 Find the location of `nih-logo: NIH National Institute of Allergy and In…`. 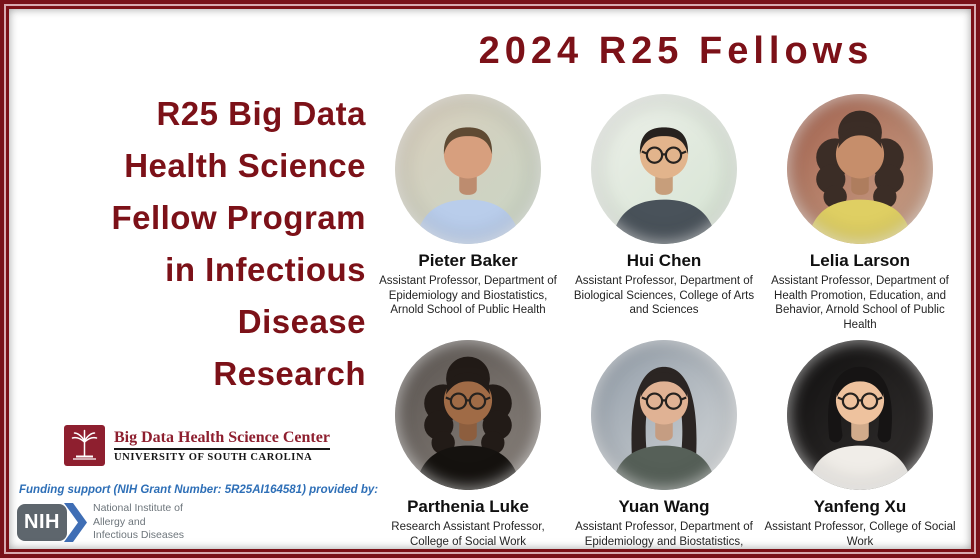

nih-logo: NIH National Institute of Allergy and In… is located at coordinates (100, 522).